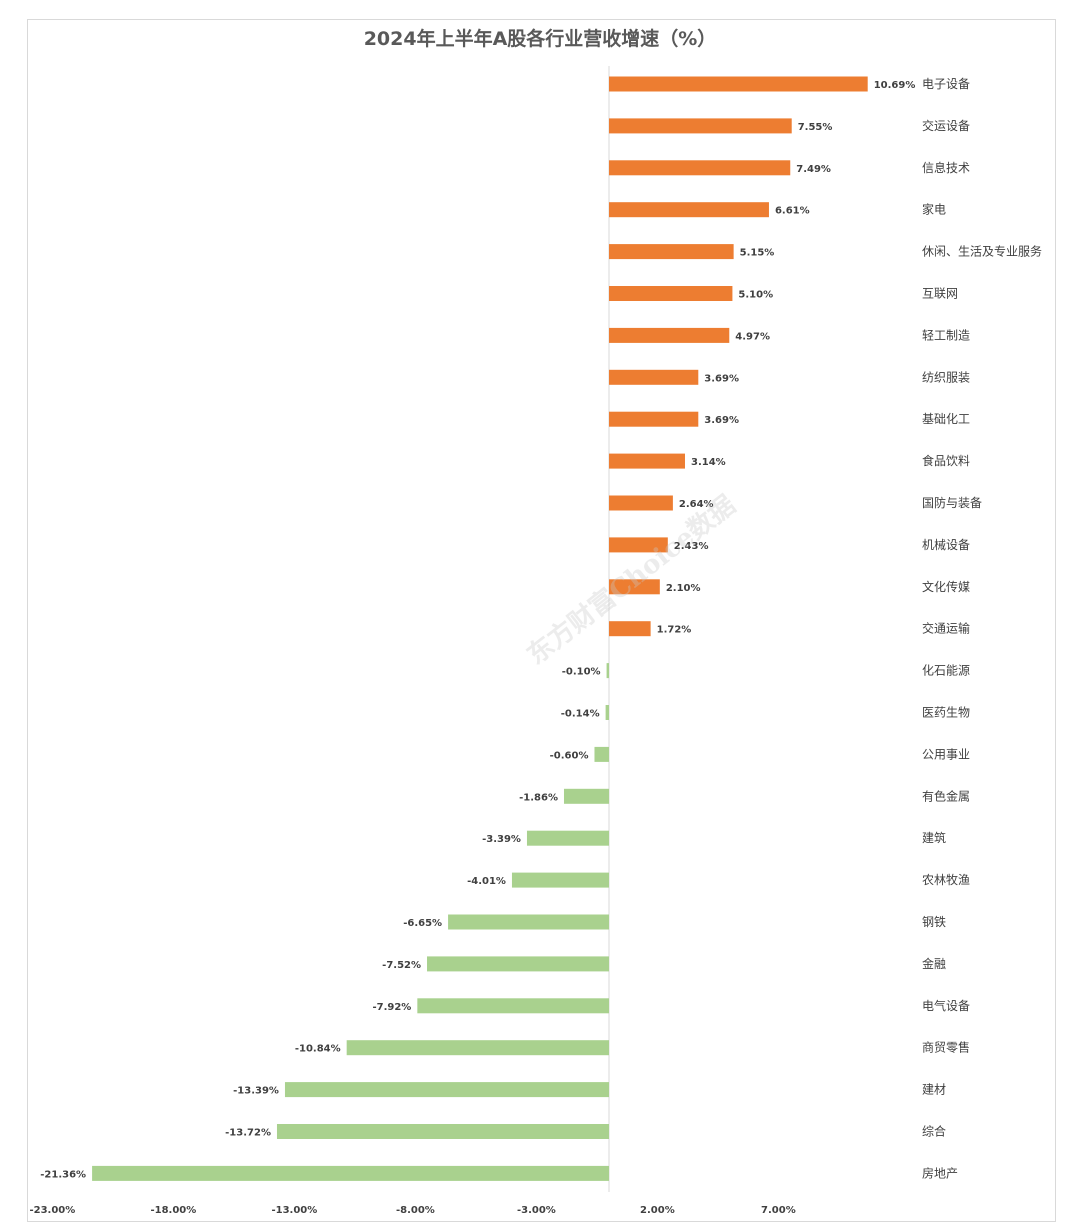 The image size is (1080, 1228). What do you see at coordinates (778, 1210) in the screenshot?
I see `x-tick-label: 7.00%` at bounding box center [778, 1210].